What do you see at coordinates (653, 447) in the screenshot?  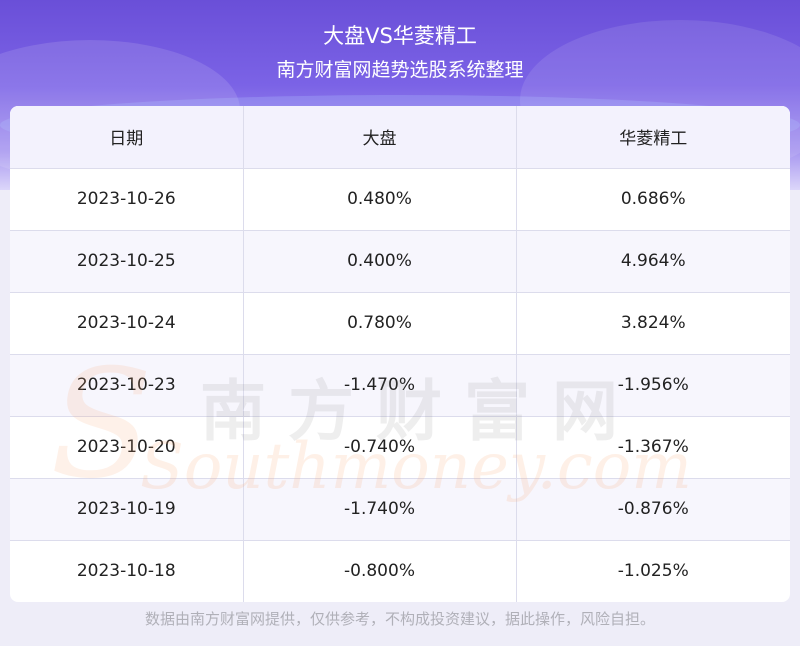 I see `stock-change-cell: -1.367%` at bounding box center [653, 447].